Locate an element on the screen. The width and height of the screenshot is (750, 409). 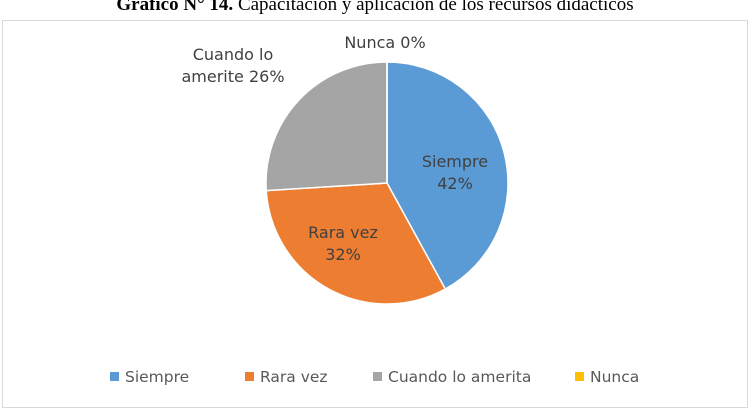
data-label-name: Siempre is located at coordinates (455, 161).